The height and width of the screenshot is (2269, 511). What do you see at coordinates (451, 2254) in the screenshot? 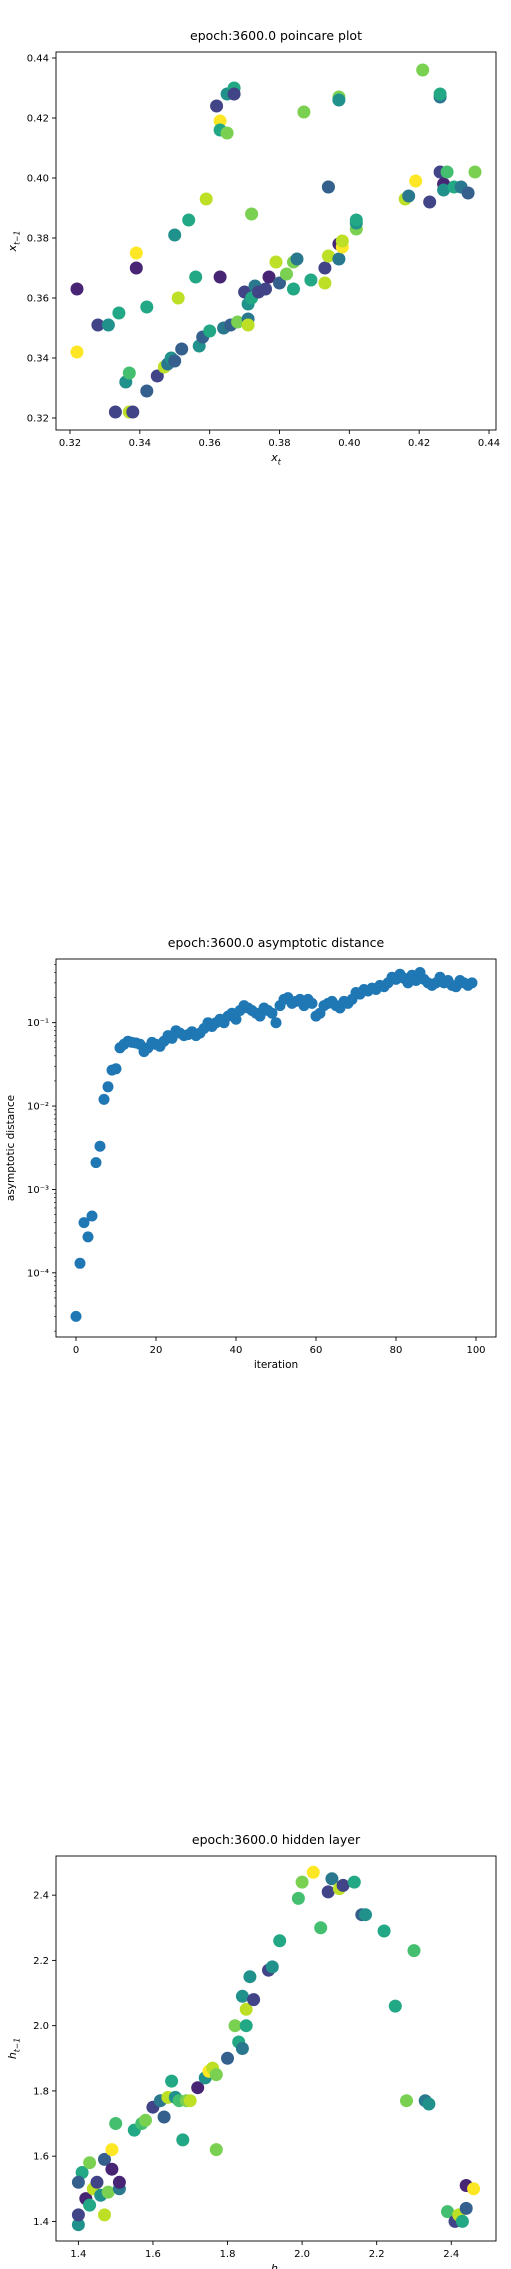
I see `x-tick-label: 2.4` at bounding box center [451, 2254].